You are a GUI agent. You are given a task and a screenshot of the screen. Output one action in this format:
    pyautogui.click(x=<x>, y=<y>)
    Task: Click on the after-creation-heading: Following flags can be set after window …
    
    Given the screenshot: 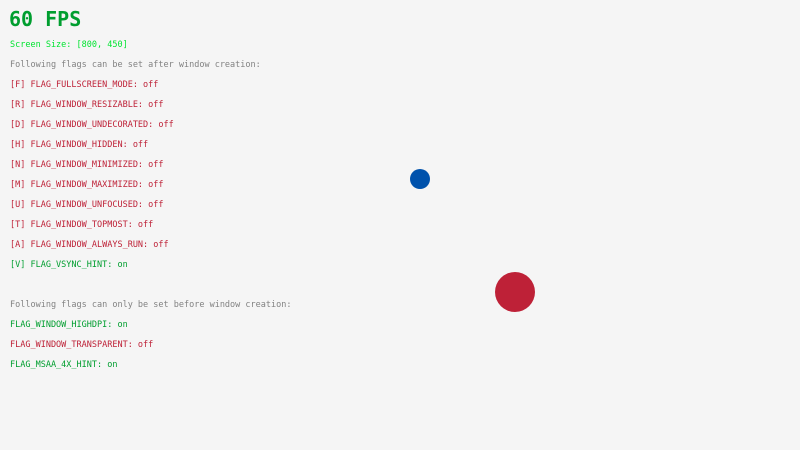 What is the action you would take?
    pyautogui.click(x=135, y=65)
    